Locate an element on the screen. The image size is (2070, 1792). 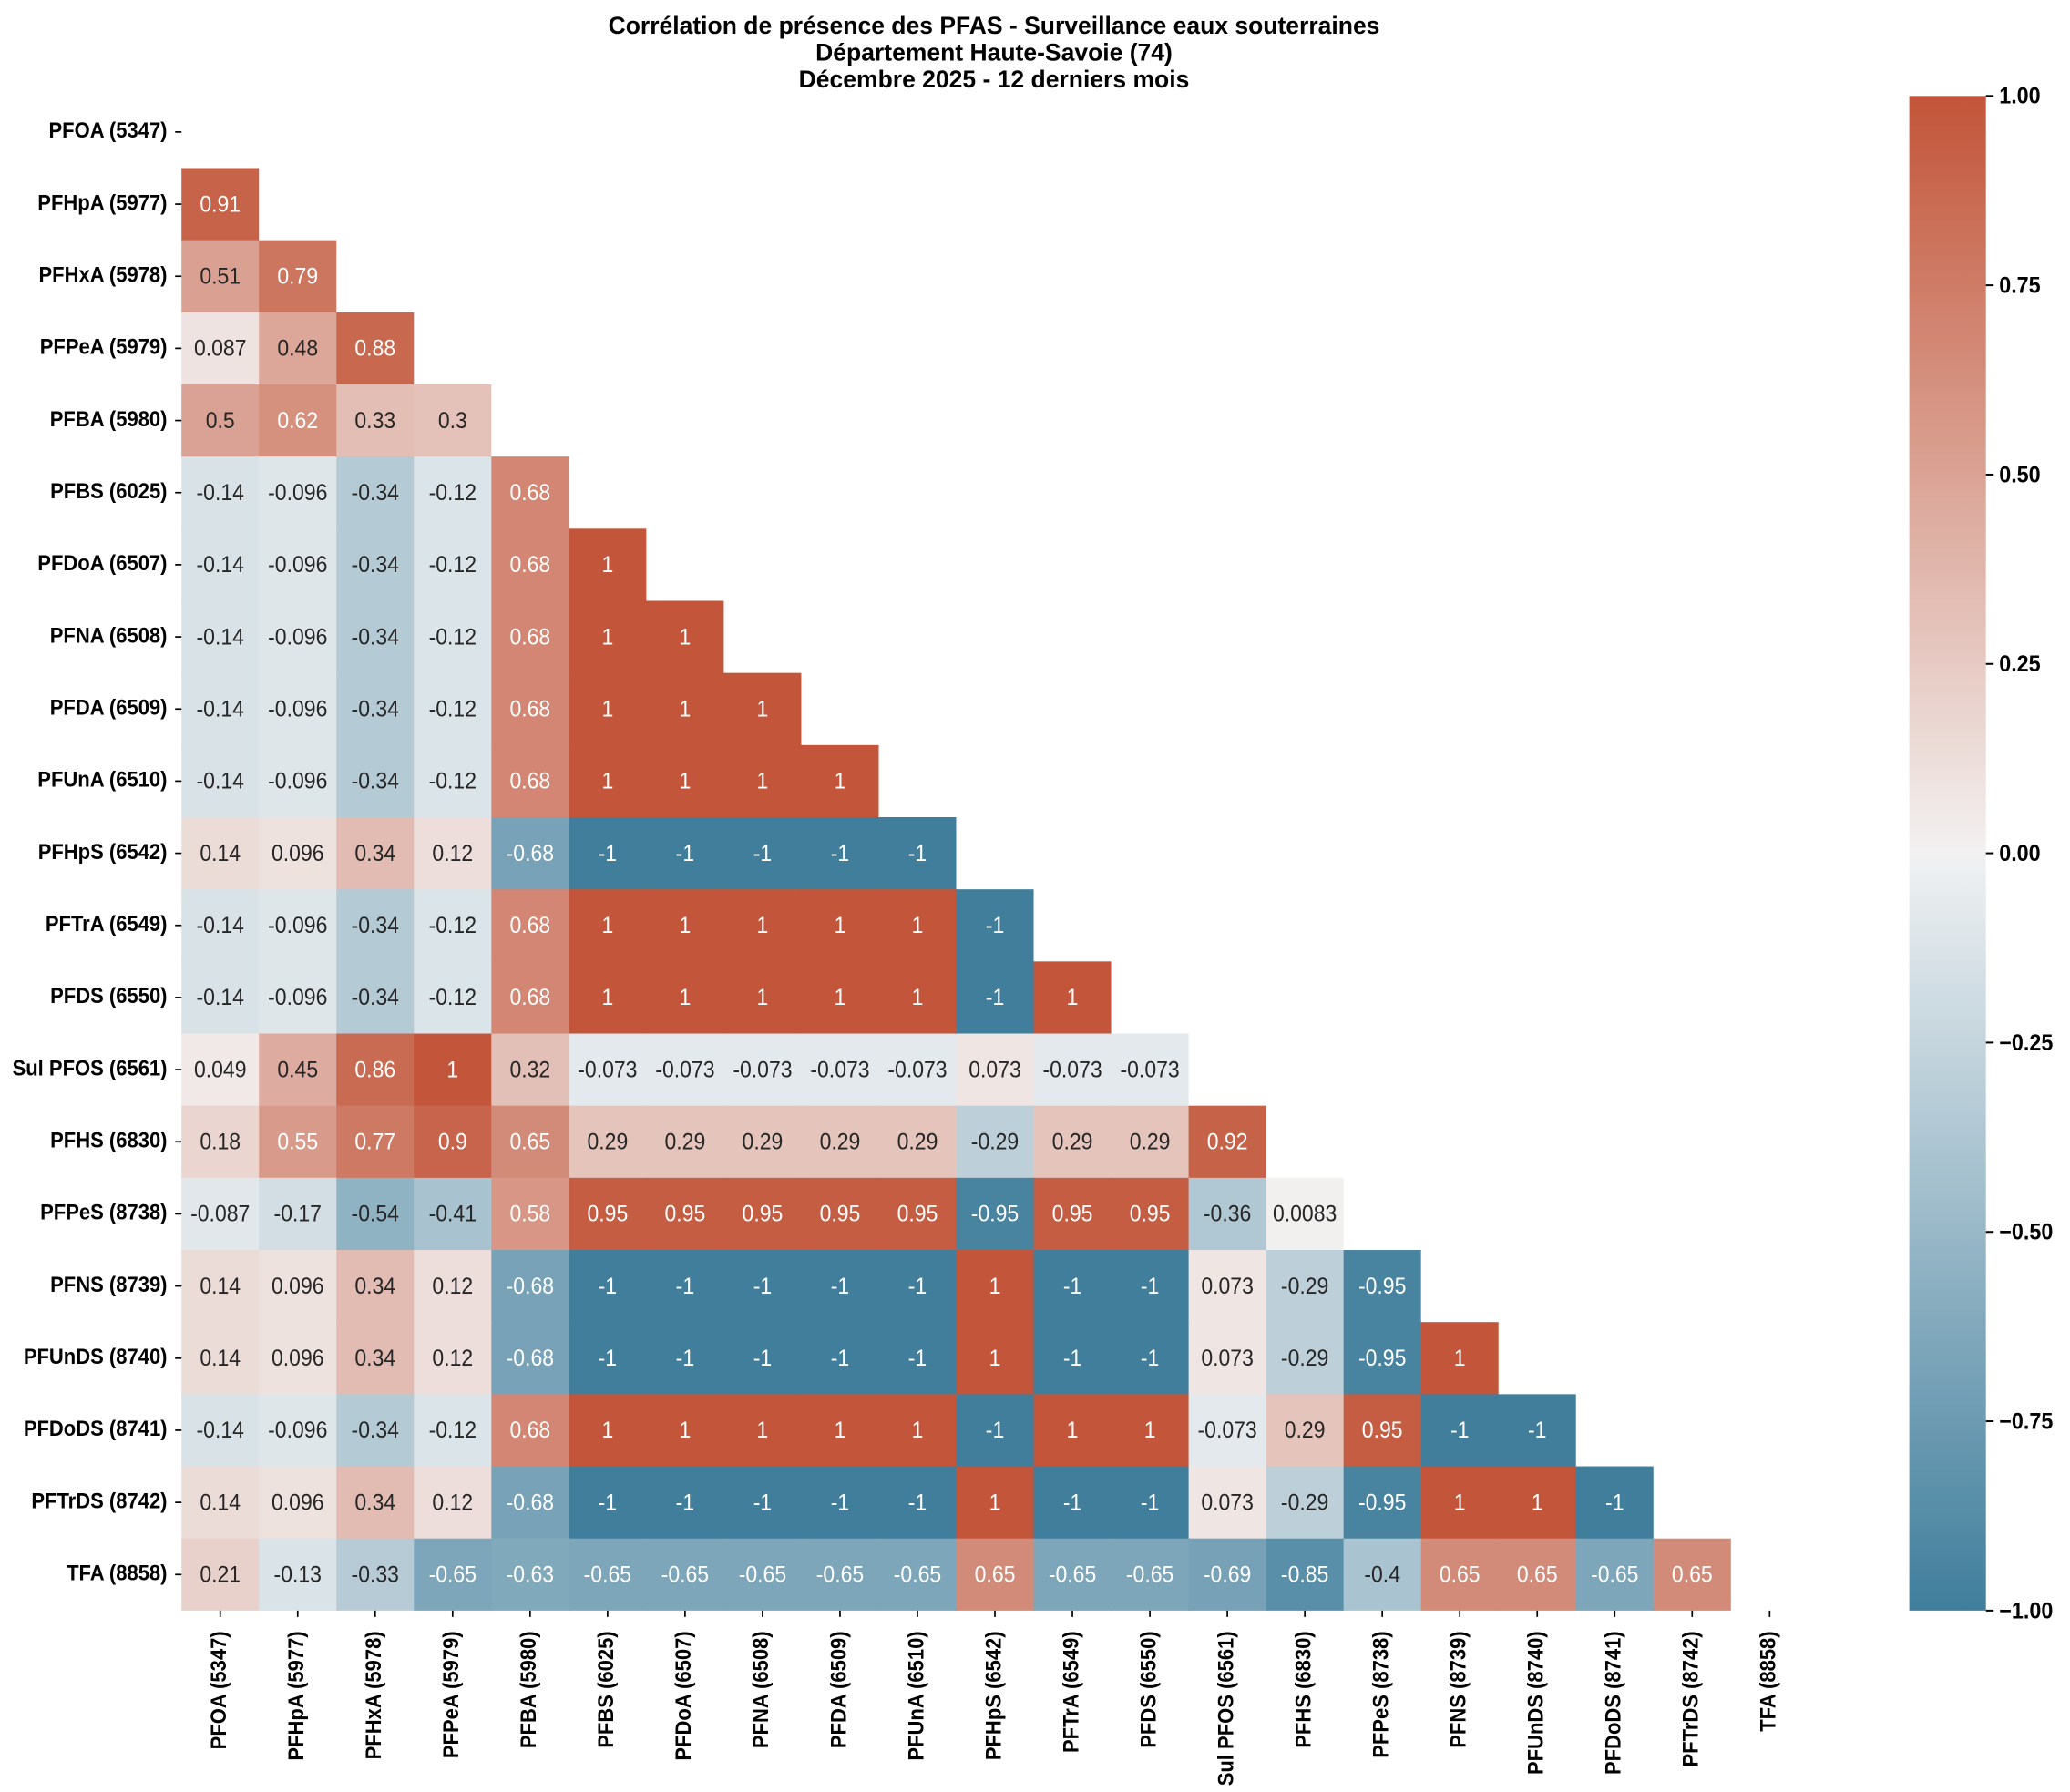
svg-text: -0.41 is located at coordinates (453, 1214).